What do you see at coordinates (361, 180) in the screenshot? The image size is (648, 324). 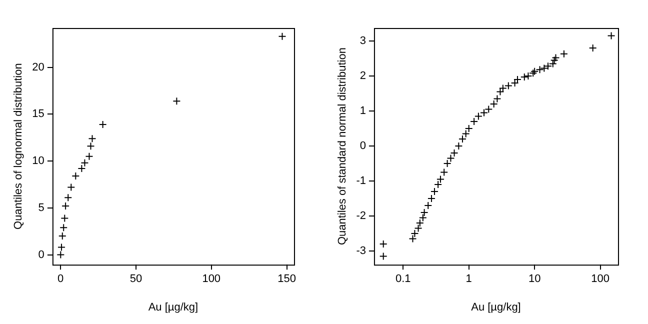 I see `y-tick-label: -1` at bounding box center [361, 180].